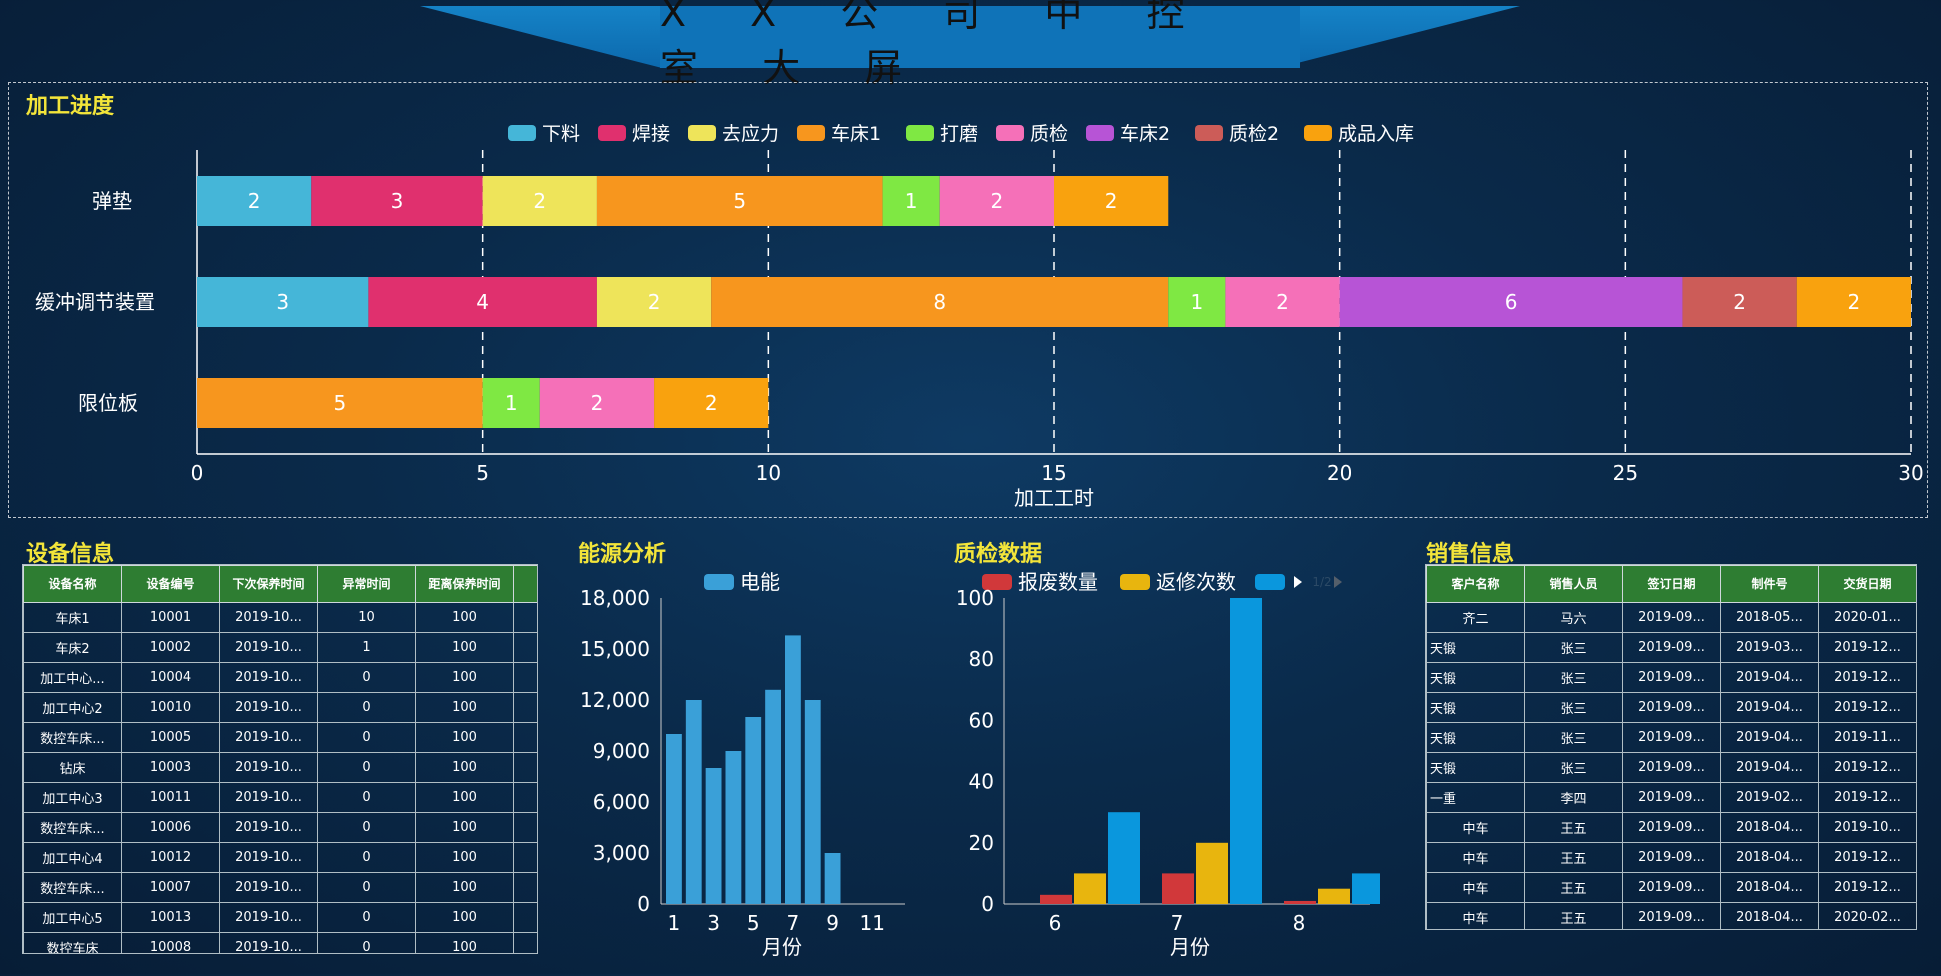 Image resolution: width=1941 pixels, height=976 pixels. I want to click on legend-swatch-third, so click(1270, 582).